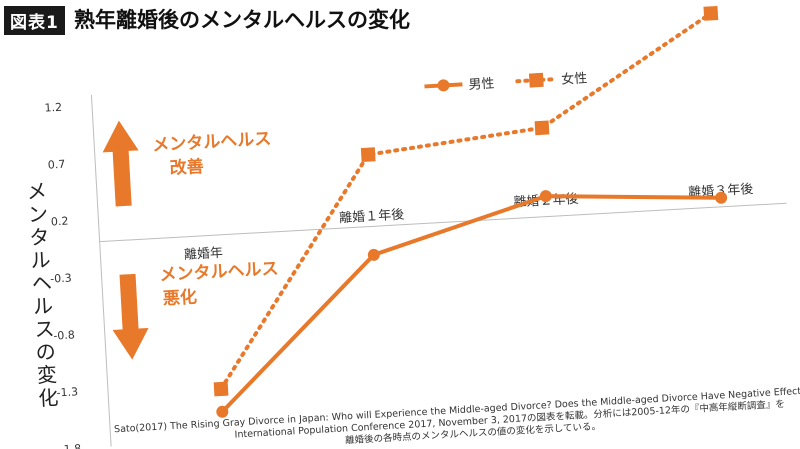 This screenshot has width=800, height=449. Describe the element at coordinates (574, 78) in the screenshot. I see `legend-female-label: 女性` at that location.